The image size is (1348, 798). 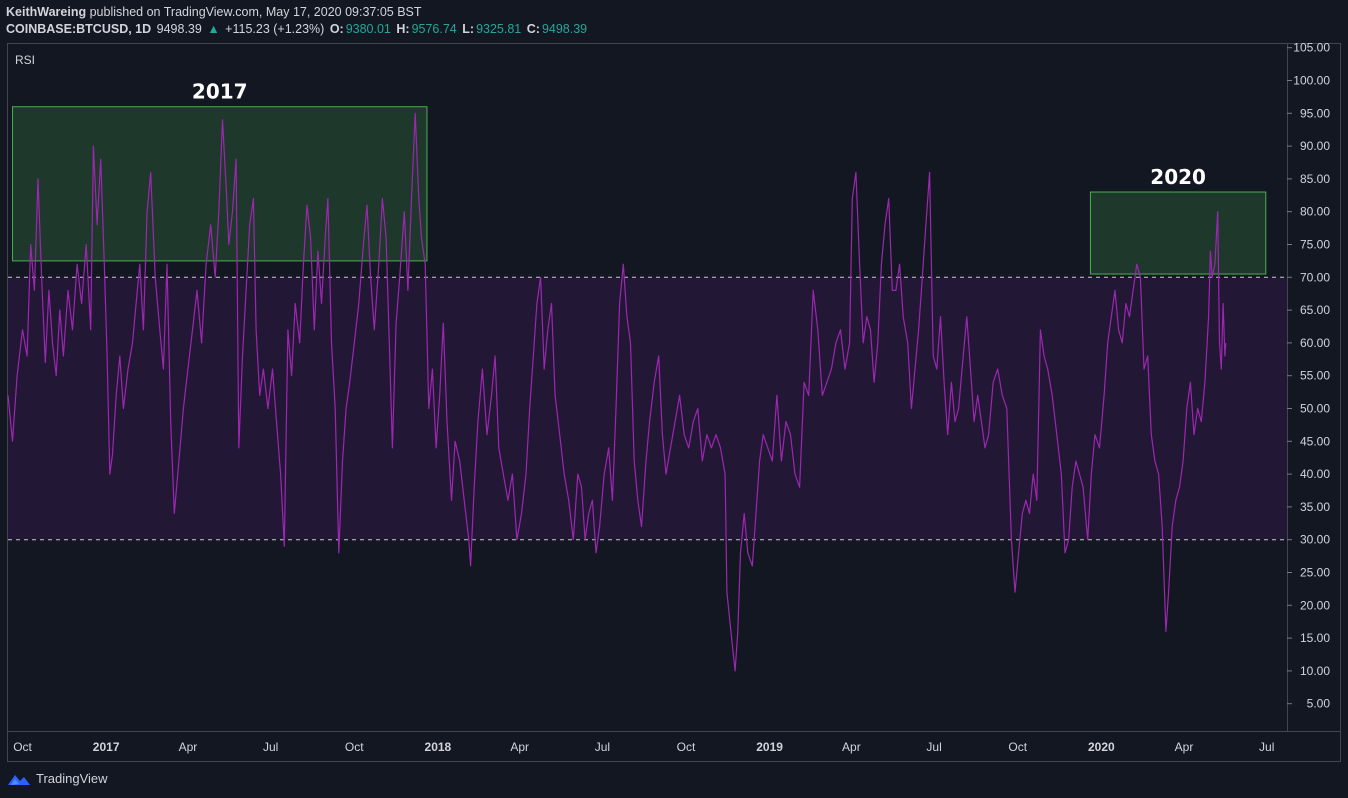 I want to click on annotation-label-2020: 2020, so click(x=1178, y=177).